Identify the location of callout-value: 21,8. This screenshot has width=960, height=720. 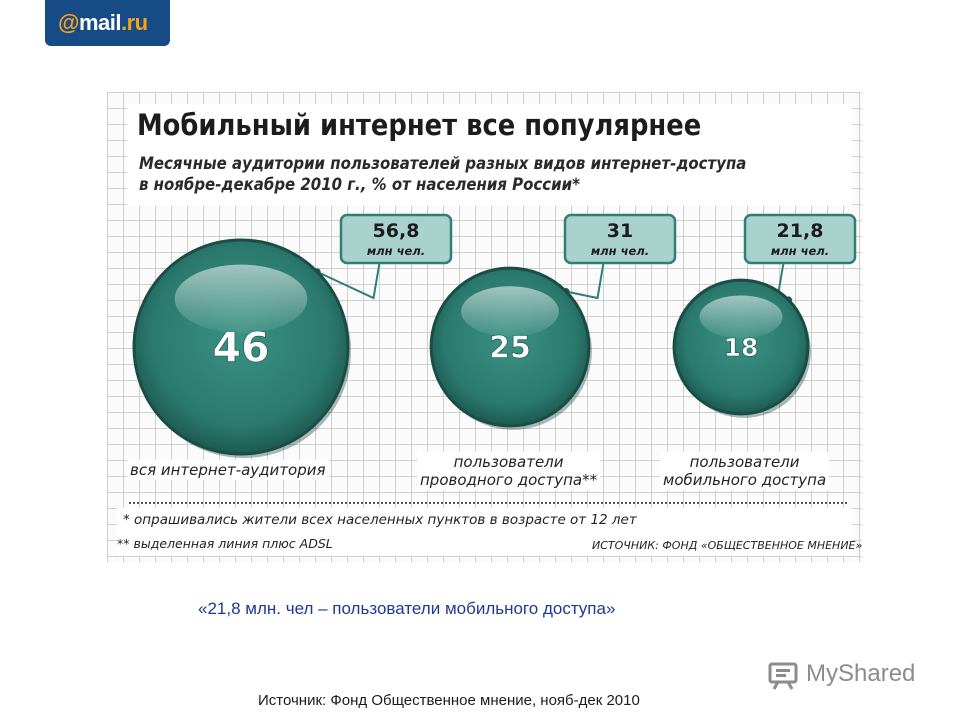
(800, 231).